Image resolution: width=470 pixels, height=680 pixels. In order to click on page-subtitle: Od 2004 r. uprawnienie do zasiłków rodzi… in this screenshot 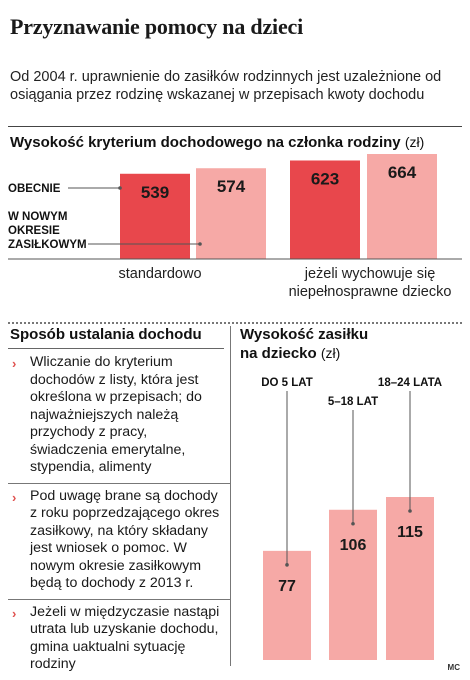, I will do `click(226, 86)`.